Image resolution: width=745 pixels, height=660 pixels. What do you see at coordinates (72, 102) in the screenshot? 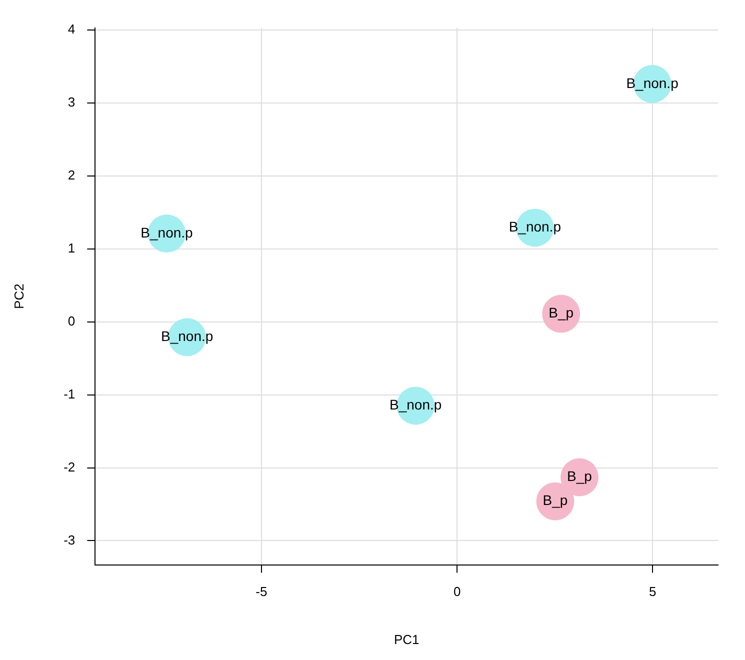
I see `y-tick-label: 3` at bounding box center [72, 102].